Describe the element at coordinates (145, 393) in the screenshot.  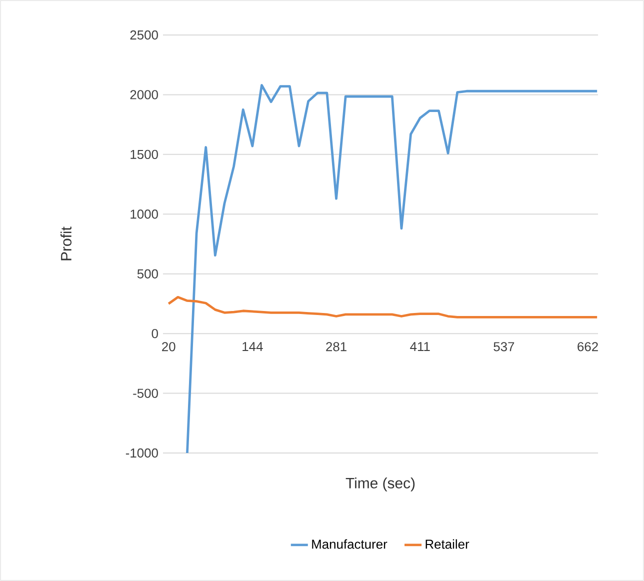
I see `y-tick-label: -500` at that location.